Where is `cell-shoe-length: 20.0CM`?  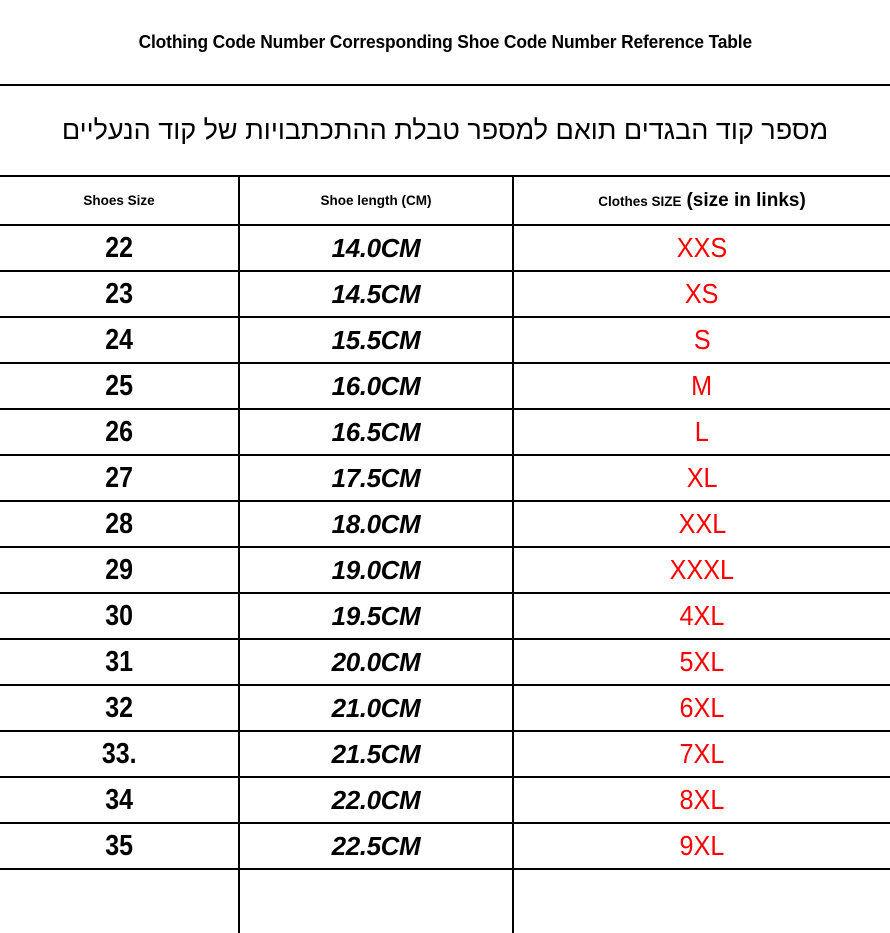 cell-shoe-length: 20.0CM is located at coordinates (376, 662).